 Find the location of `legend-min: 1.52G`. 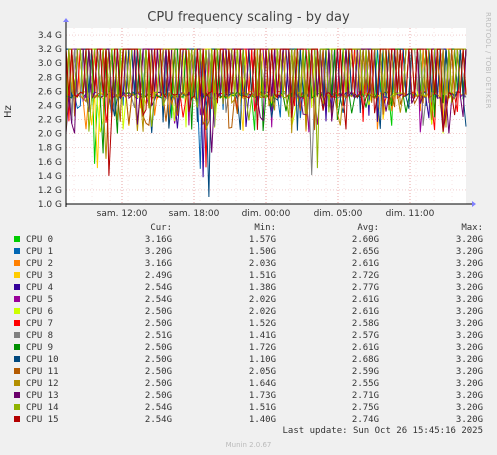

legend-min: 1.52G is located at coordinates (262, 324).